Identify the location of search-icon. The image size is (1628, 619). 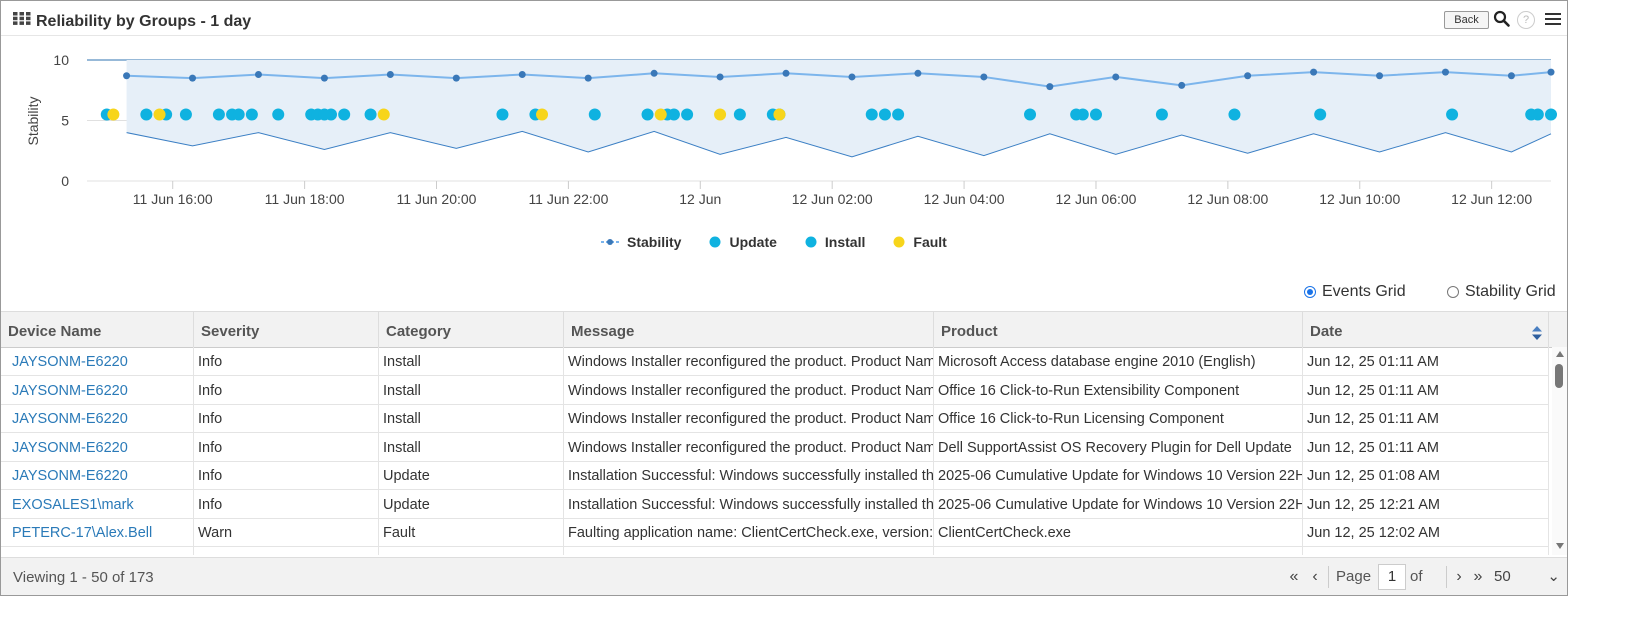
(1502, 19).